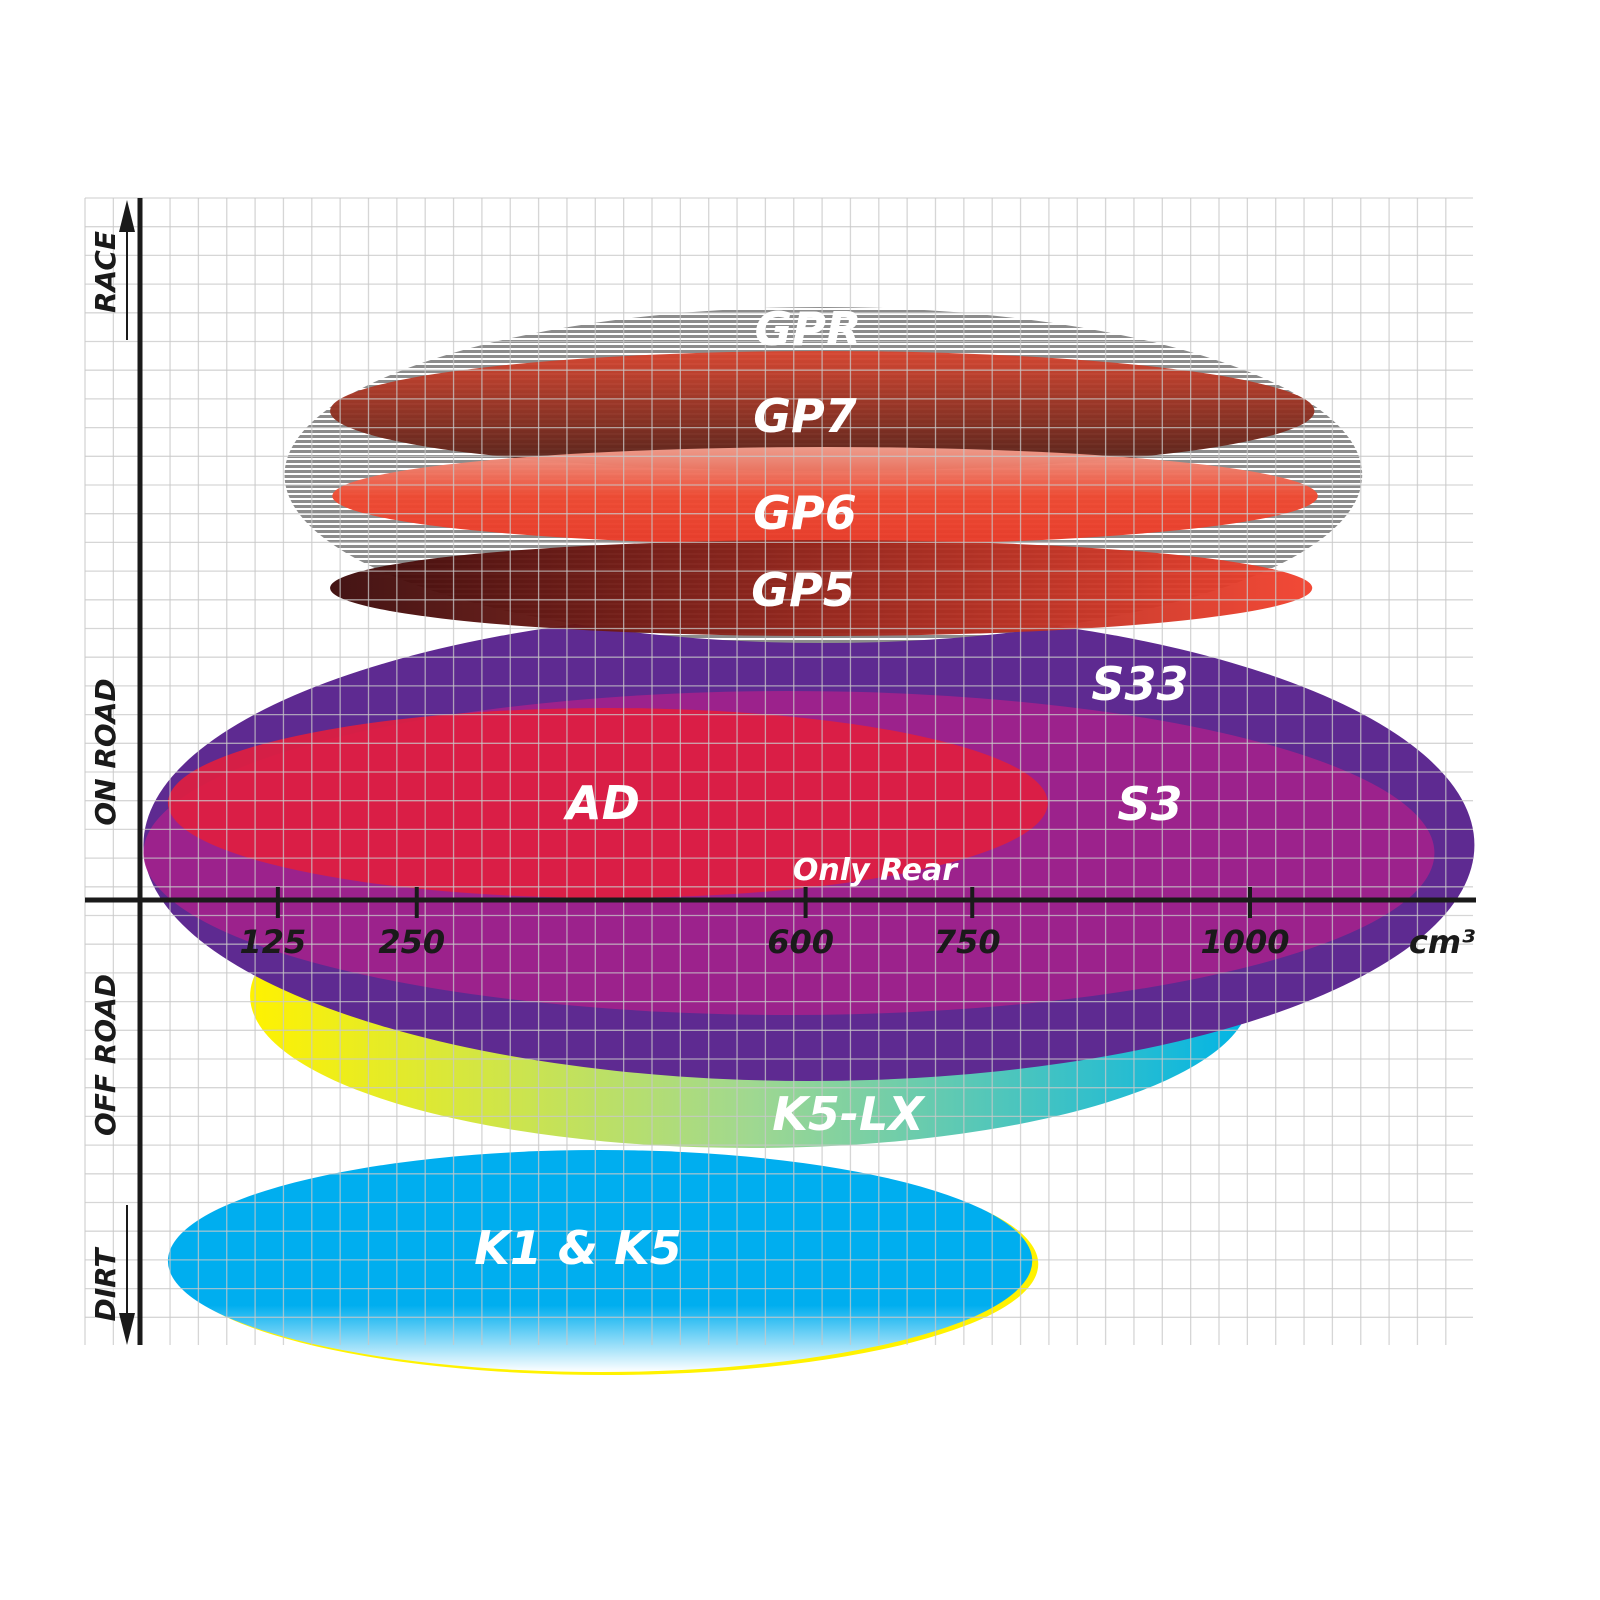  What do you see at coordinates (272, 942) in the screenshot?
I see `x-tick-label: 125` at bounding box center [272, 942].